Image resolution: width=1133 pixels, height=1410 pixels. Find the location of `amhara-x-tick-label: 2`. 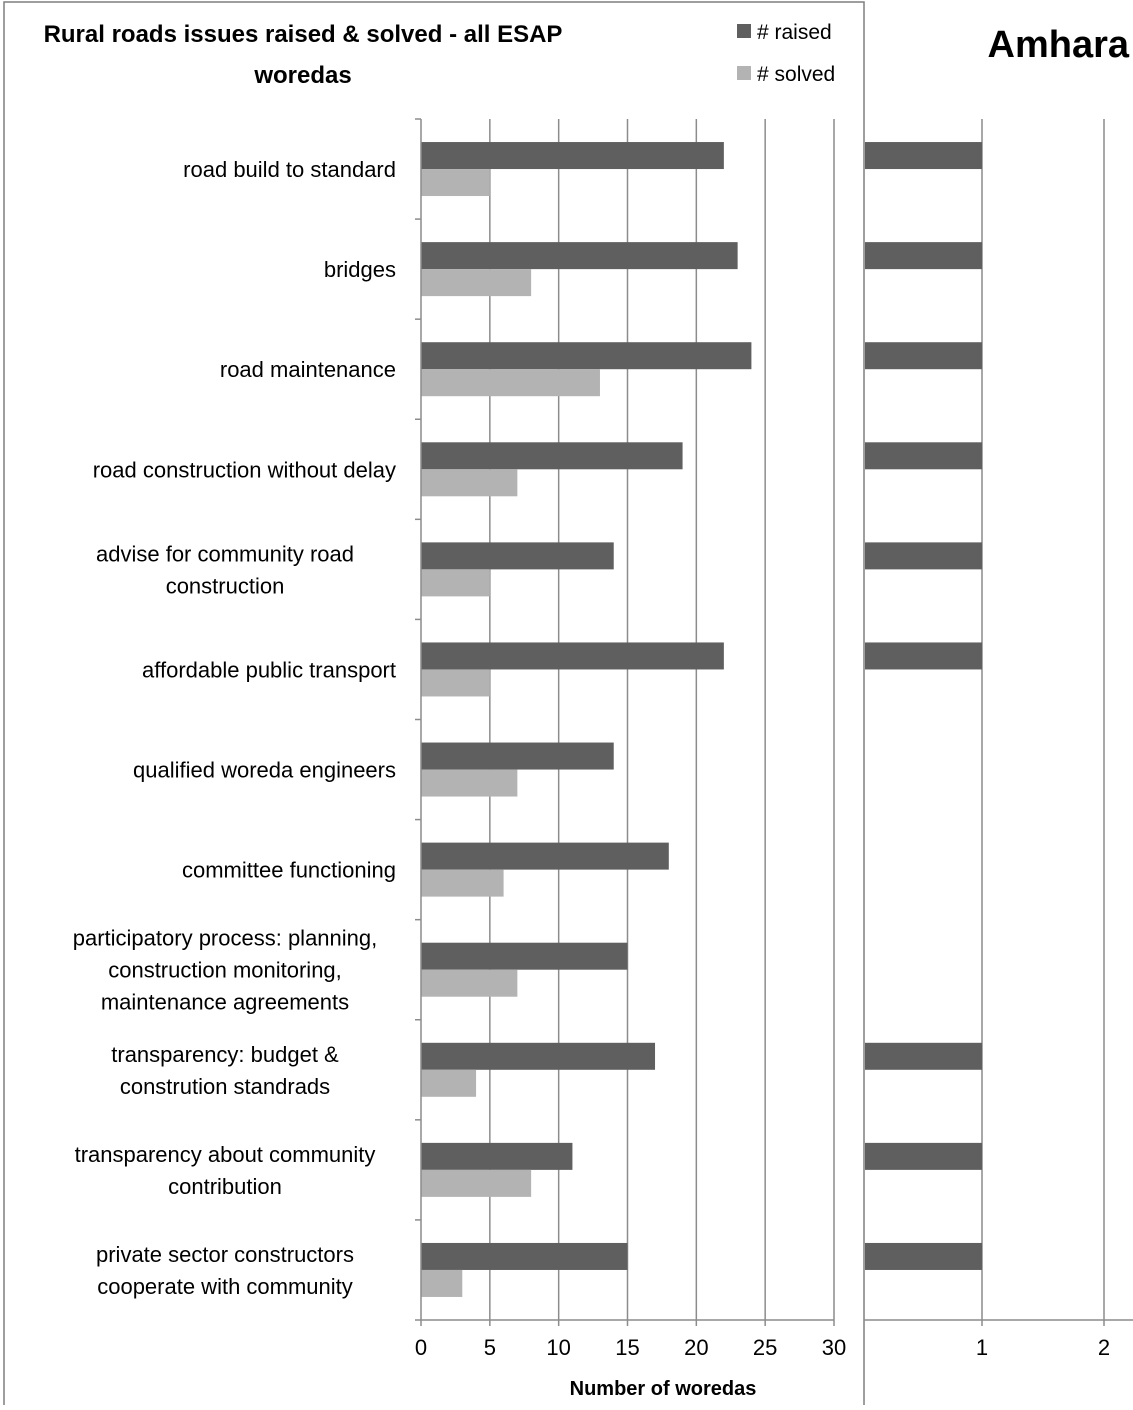

amhara-x-tick-label: 2 is located at coordinates (1104, 1347).